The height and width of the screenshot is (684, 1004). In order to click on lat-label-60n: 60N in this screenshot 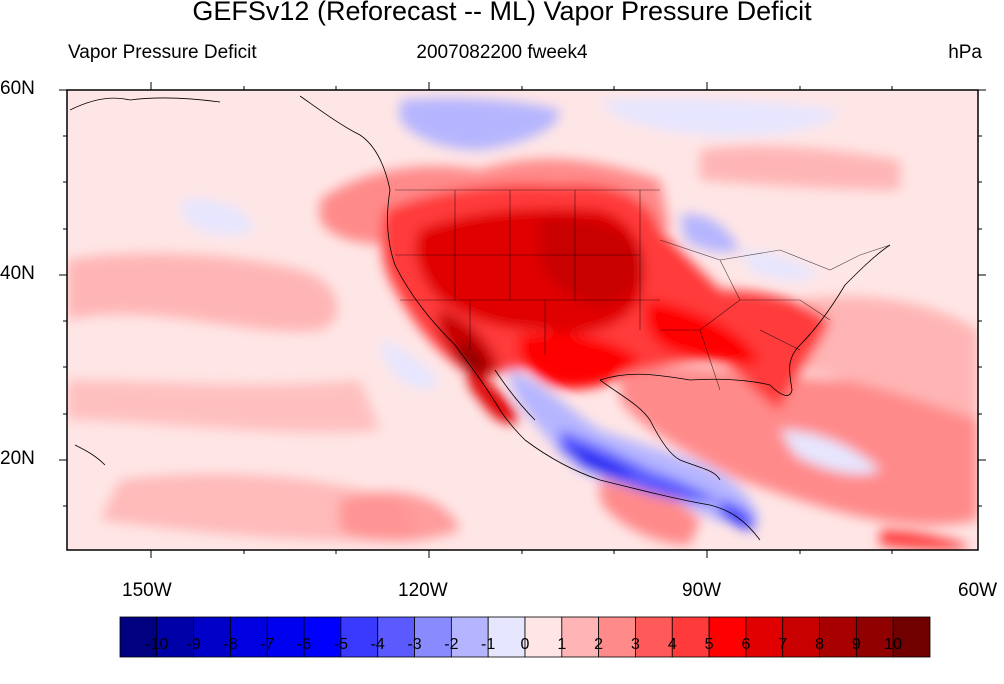, I will do `click(17, 88)`.